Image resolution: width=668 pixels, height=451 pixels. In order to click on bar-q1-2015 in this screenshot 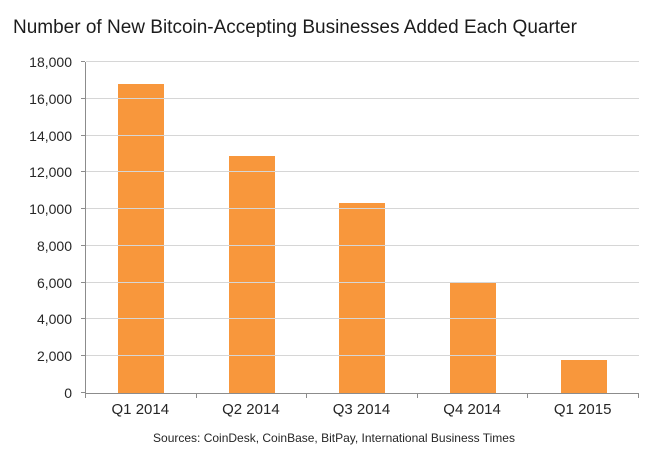, I will do `click(583, 376)`.